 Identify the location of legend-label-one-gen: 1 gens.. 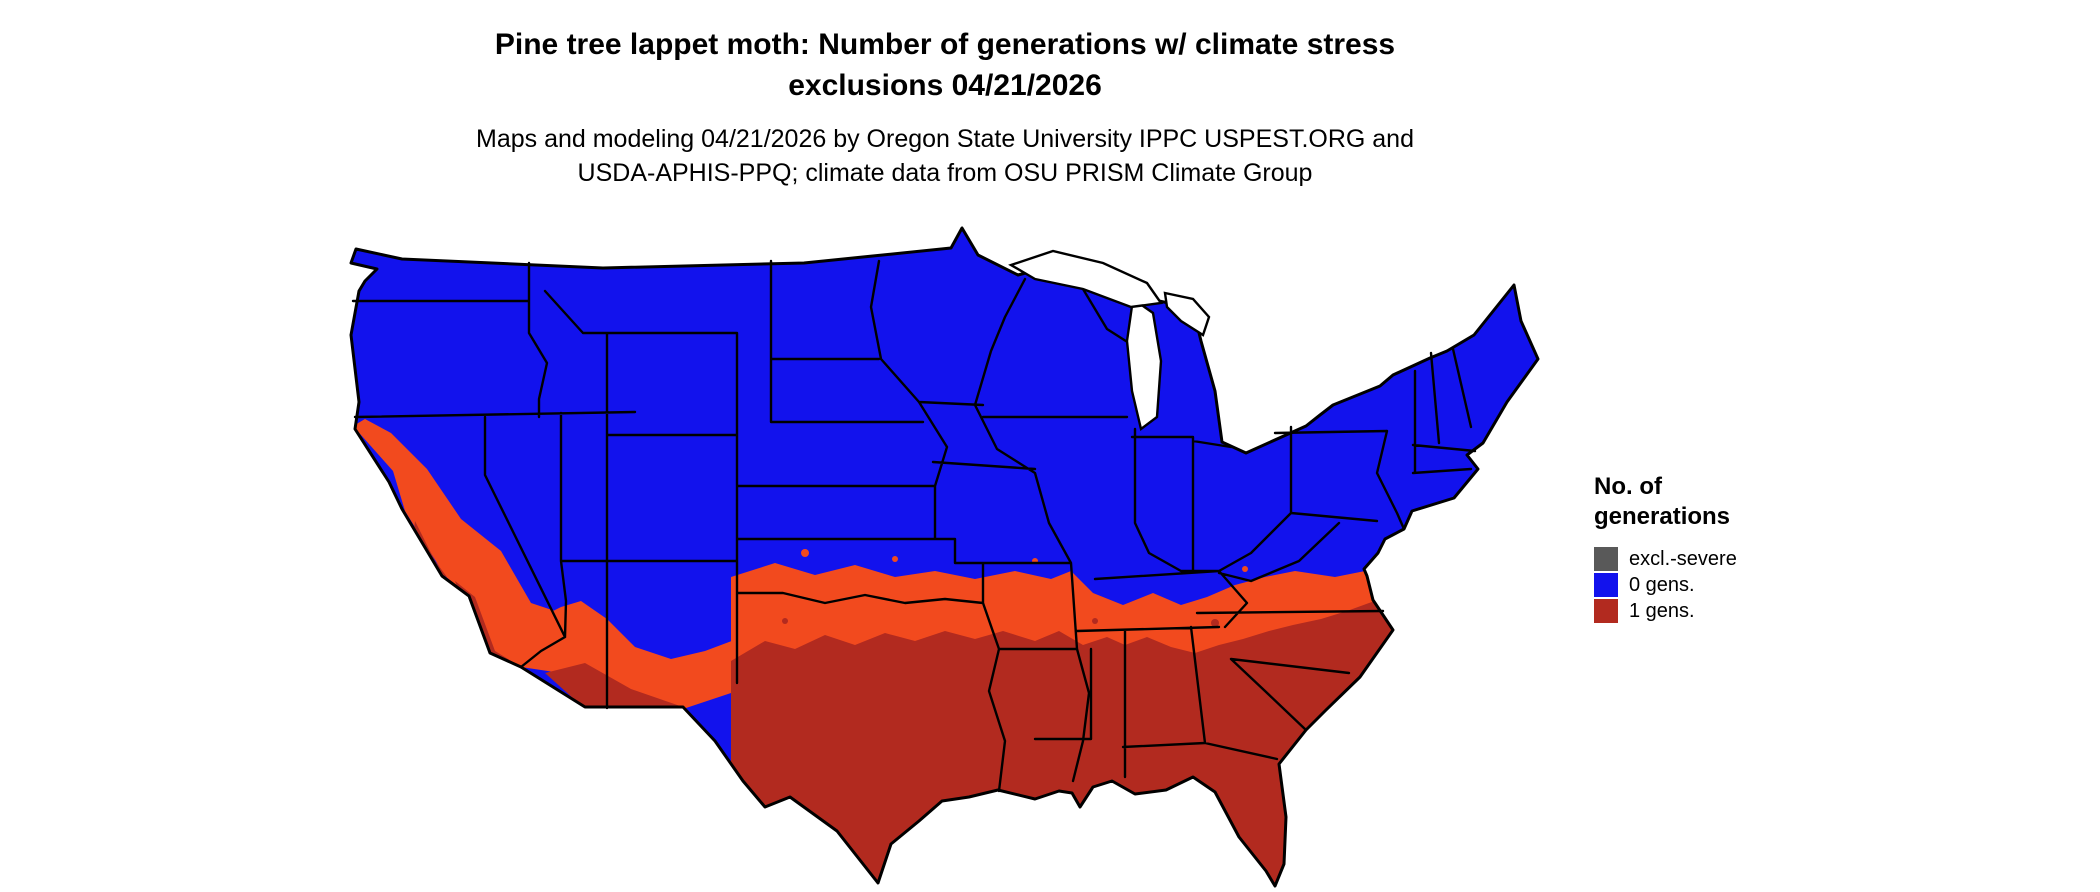
(1662, 610).